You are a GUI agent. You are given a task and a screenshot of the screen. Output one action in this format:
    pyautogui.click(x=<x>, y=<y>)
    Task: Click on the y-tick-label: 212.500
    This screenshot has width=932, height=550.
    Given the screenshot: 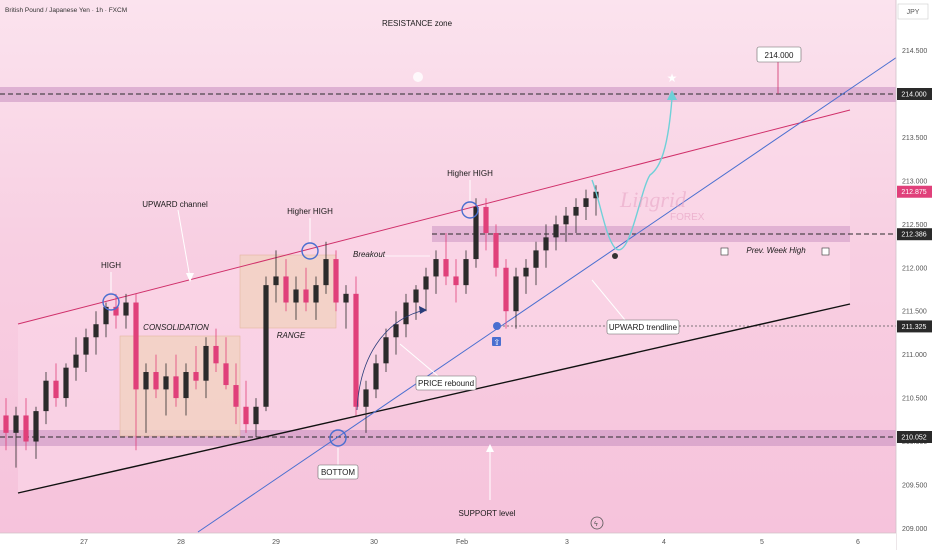 What is the action you would take?
    pyautogui.click(x=914, y=225)
    